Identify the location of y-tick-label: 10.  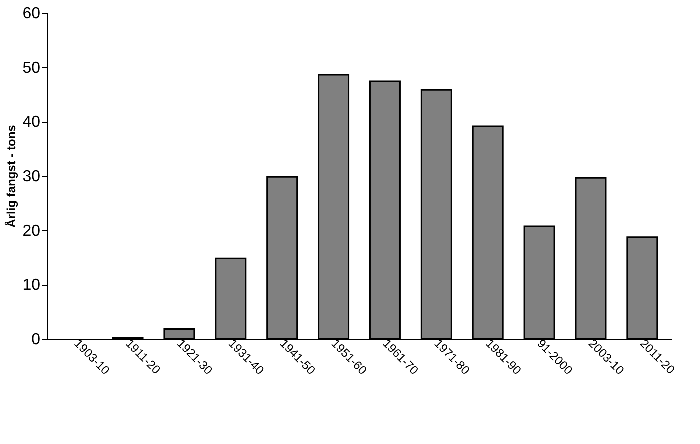
(31, 285).